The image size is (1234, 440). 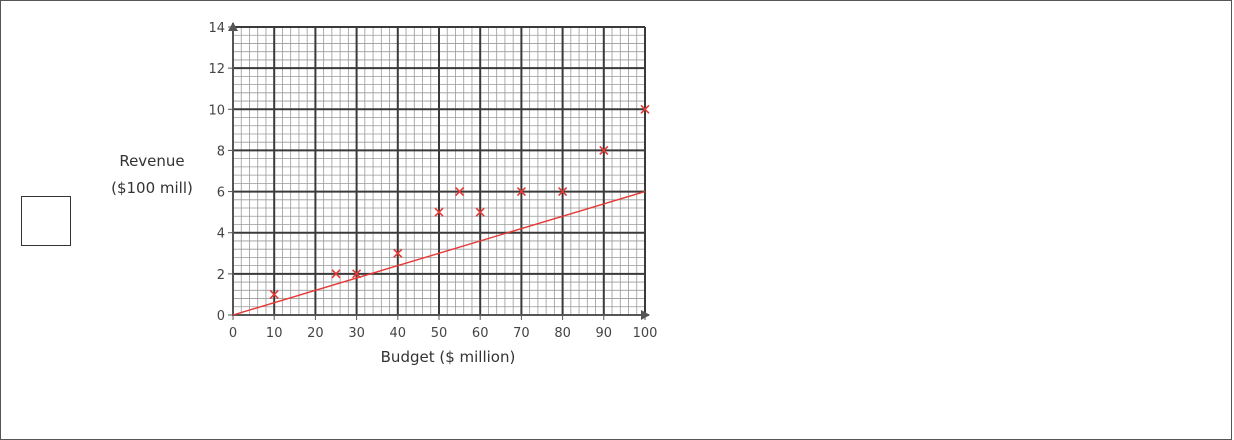 I want to click on y-tick-label: 12, so click(x=216, y=69).